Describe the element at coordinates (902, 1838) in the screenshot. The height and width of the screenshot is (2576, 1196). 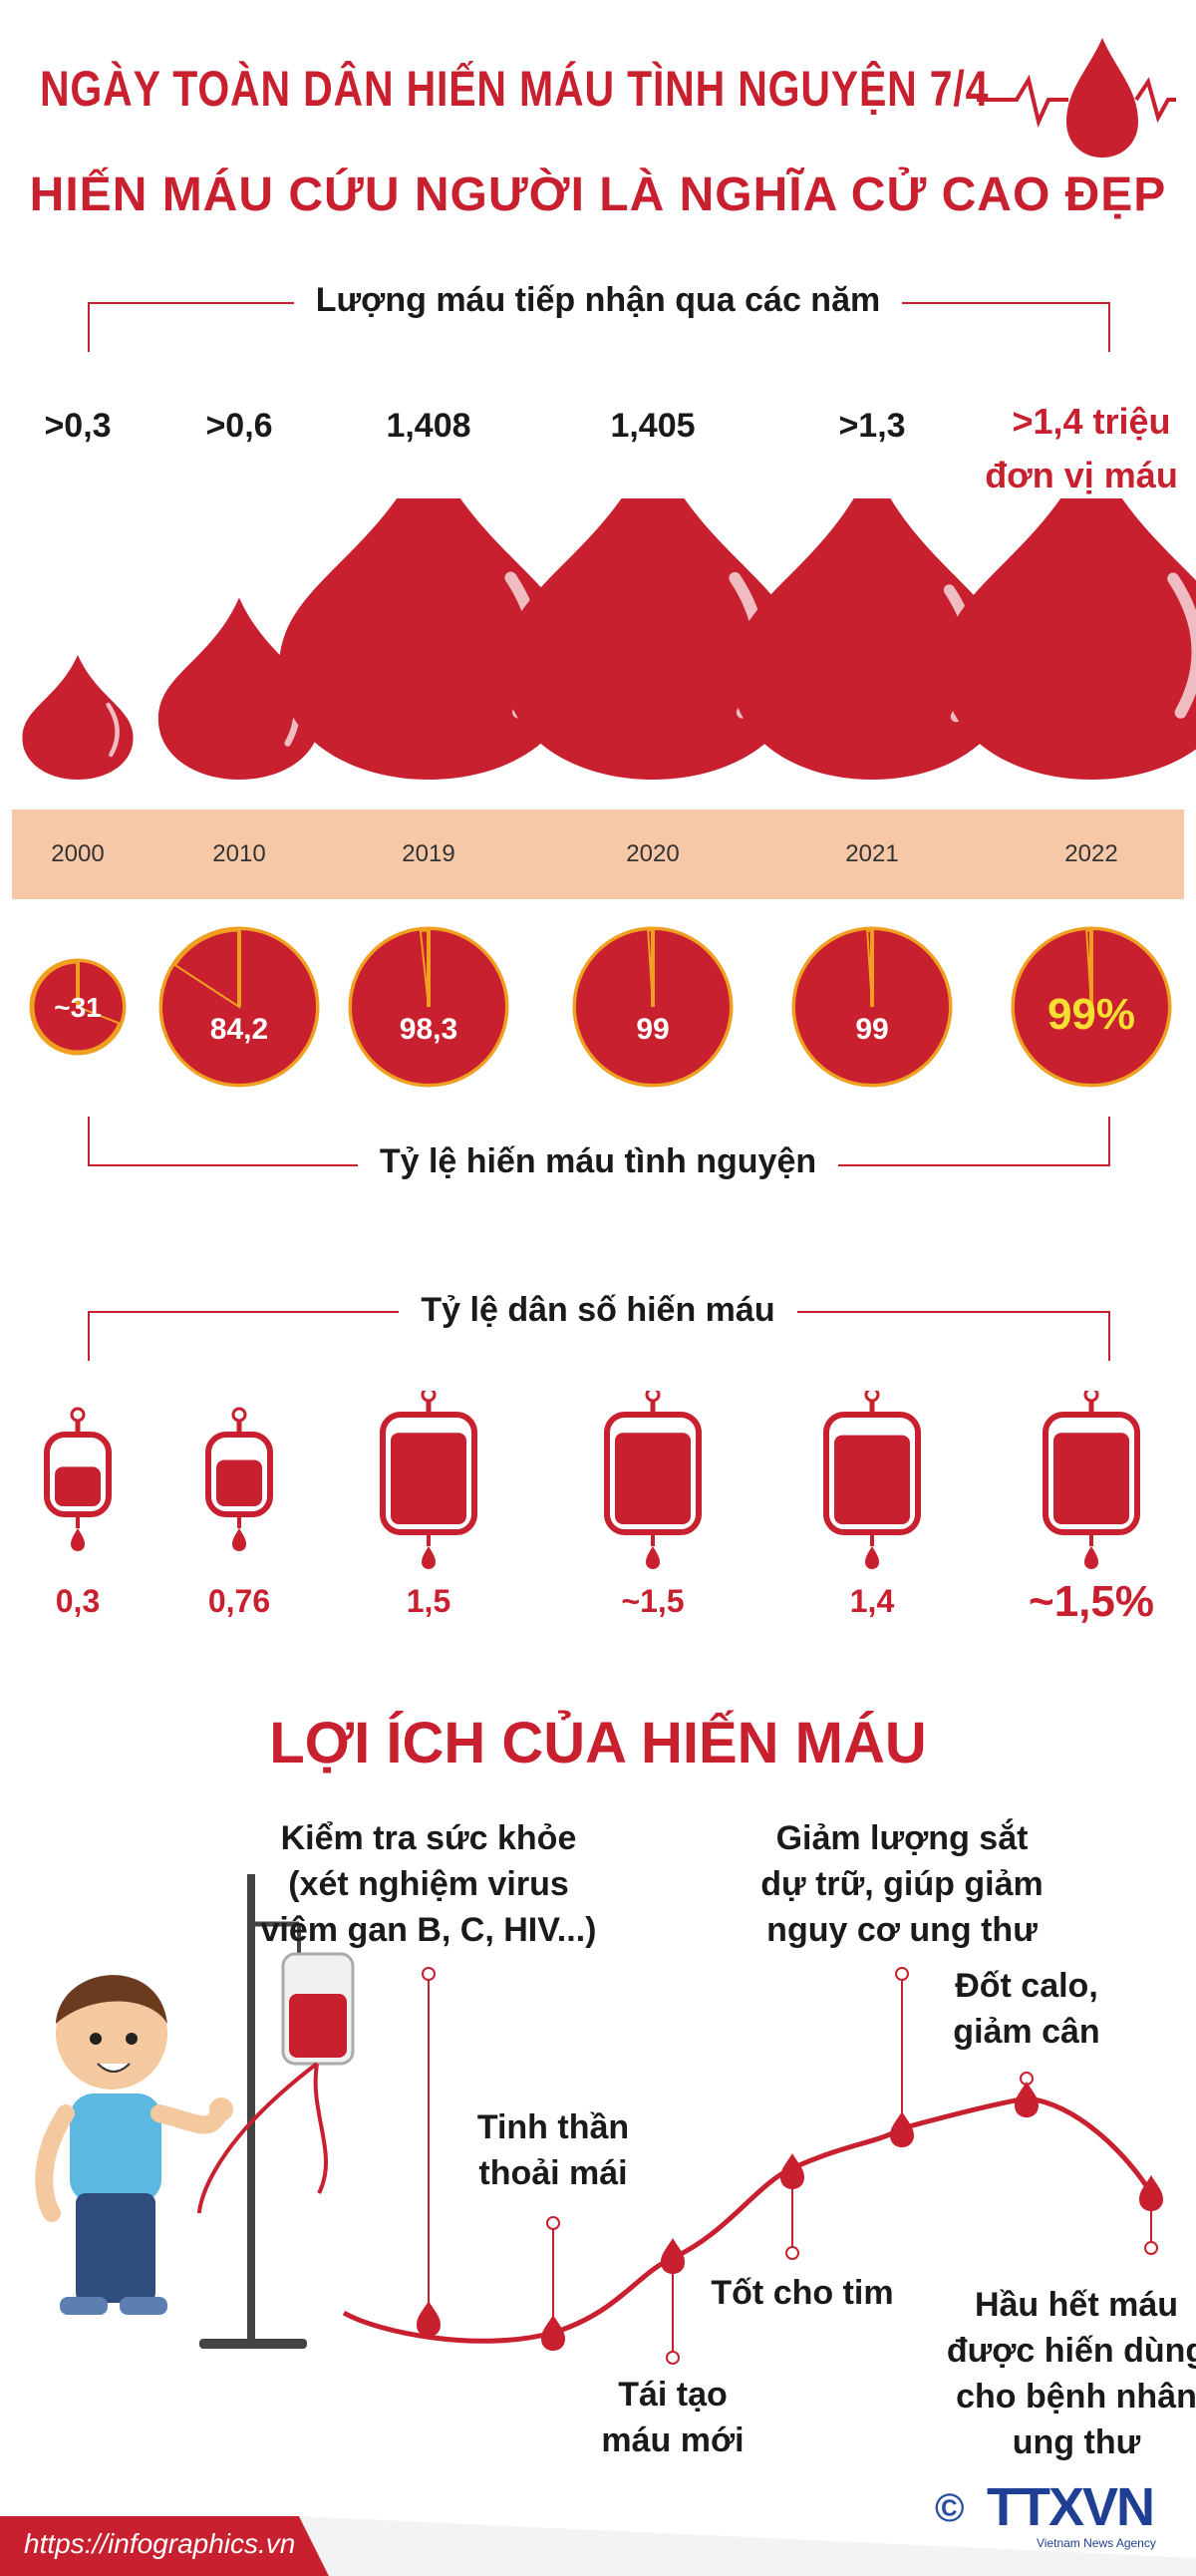
I see `benefit-line: Giảm lượng sắt` at that location.